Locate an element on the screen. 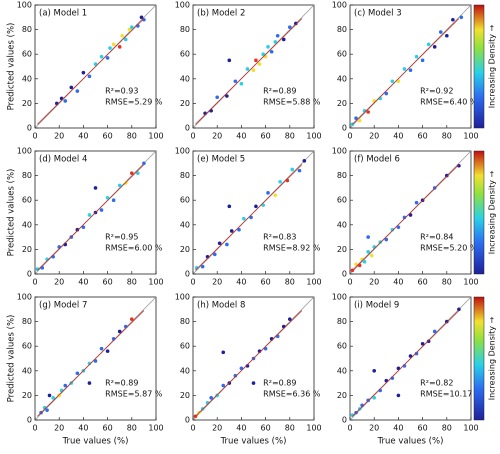 This screenshot has width=500, height=454. panel-title: (f) Model 6 is located at coordinates (377, 160).